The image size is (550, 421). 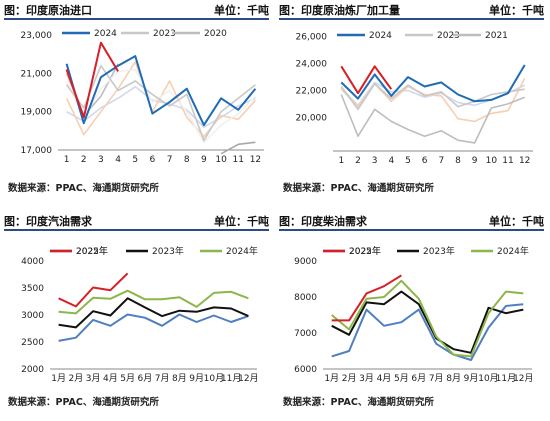 I want to click on x-tick-label: 2月, so click(x=349, y=378).